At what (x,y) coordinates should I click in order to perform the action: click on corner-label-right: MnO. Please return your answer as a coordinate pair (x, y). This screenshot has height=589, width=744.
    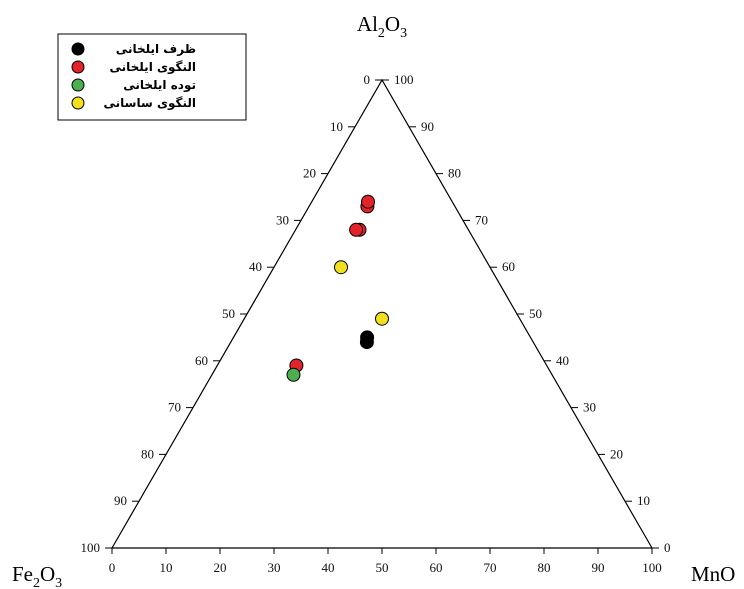
    Looking at the image, I should click on (713, 574).